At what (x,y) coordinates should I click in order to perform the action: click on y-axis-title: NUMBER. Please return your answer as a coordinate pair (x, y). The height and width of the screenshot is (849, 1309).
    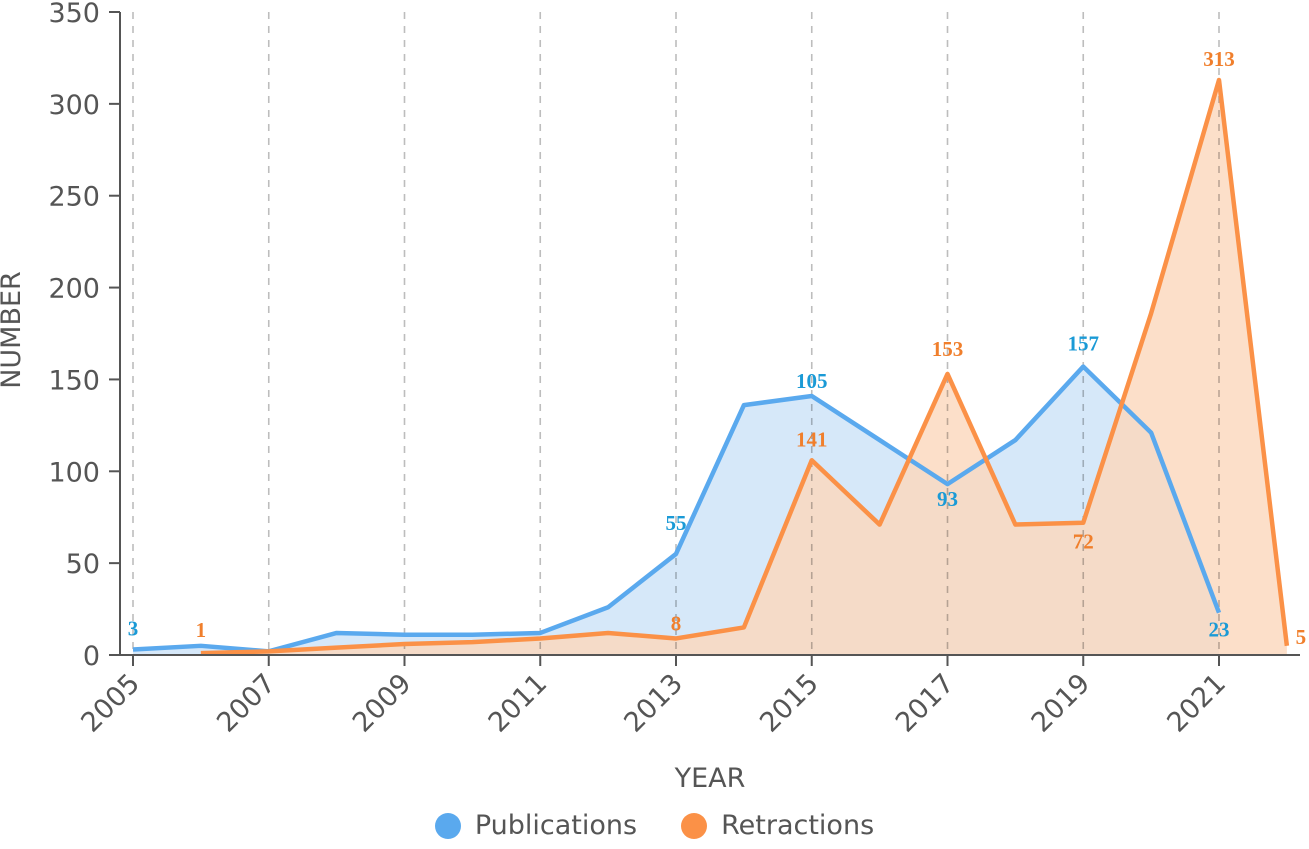
    Looking at the image, I should click on (13, 330).